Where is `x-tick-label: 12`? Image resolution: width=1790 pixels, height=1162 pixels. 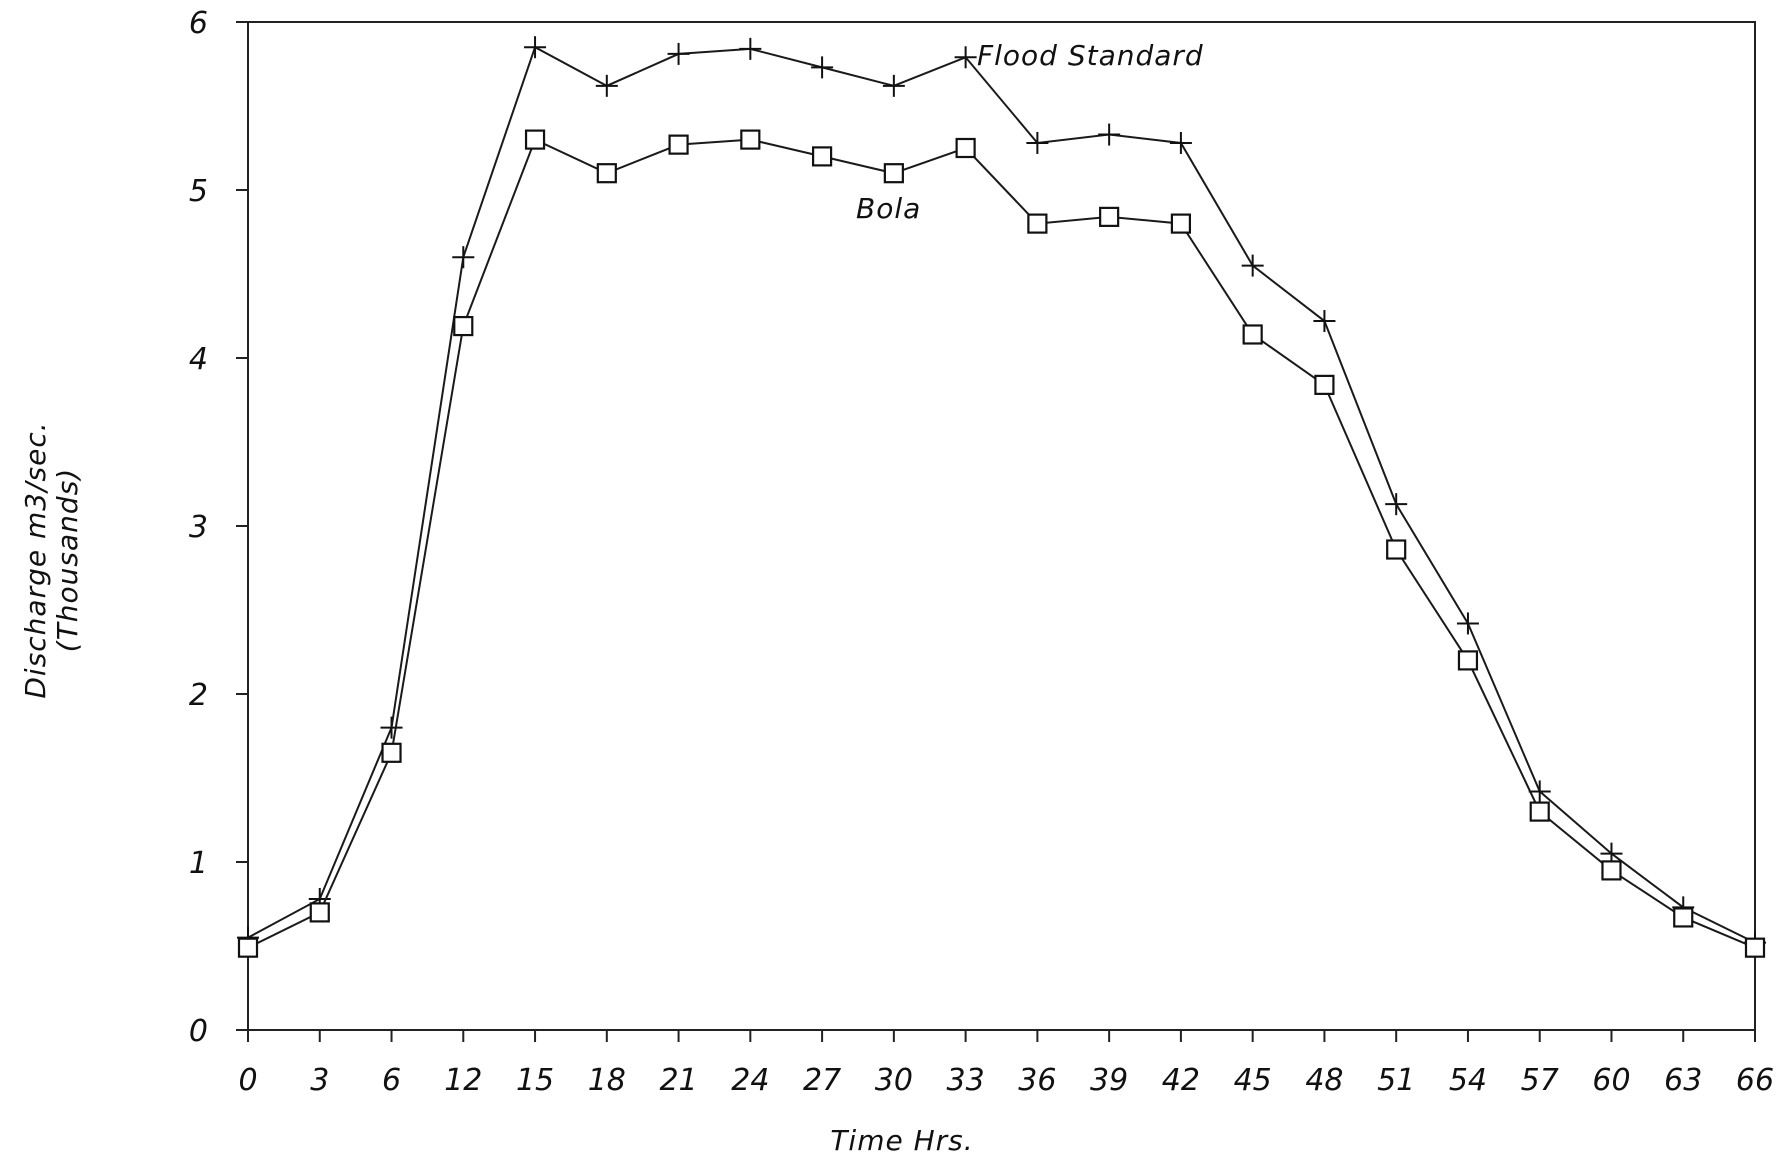
x-tick-label: 12 is located at coordinates (463, 1080).